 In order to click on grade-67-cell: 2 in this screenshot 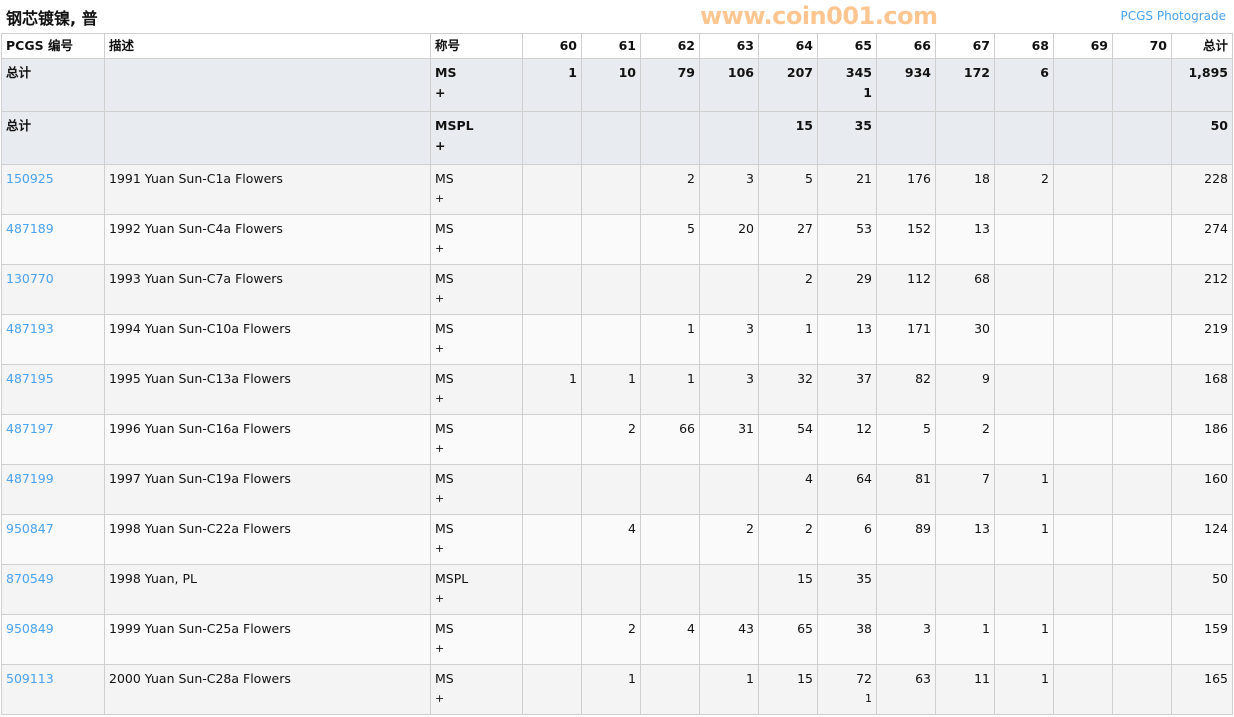, I will do `click(965, 439)`.